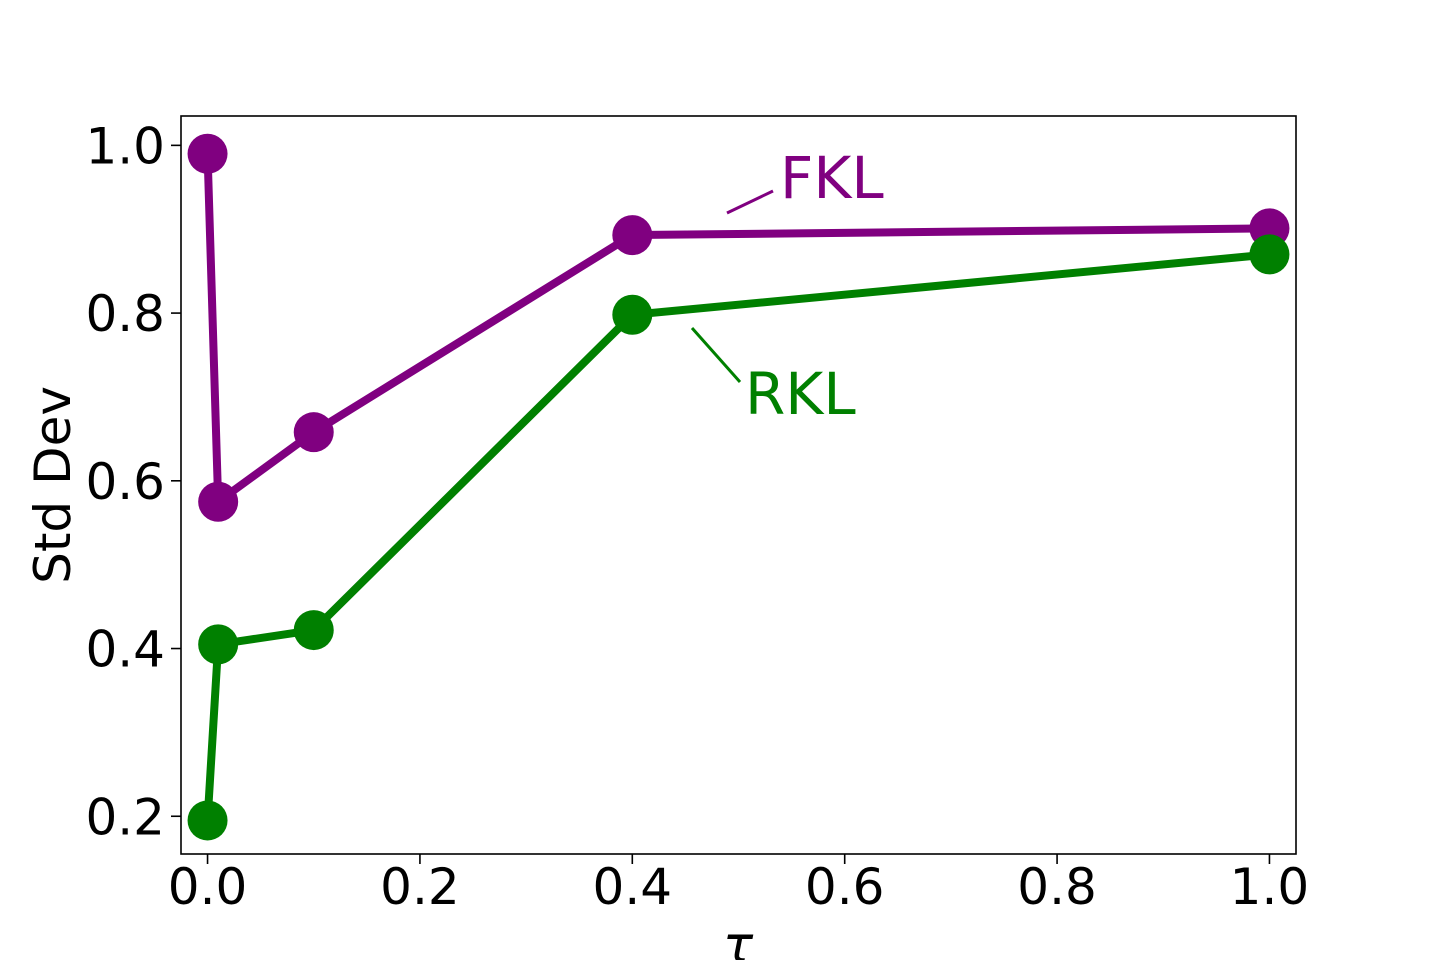  What do you see at coordinates (738, 885) in the screenshot?
I see `x-axis: 0.0 0.2 0.4 0.6 0.8 1.0` at bounding box center [738, 885].